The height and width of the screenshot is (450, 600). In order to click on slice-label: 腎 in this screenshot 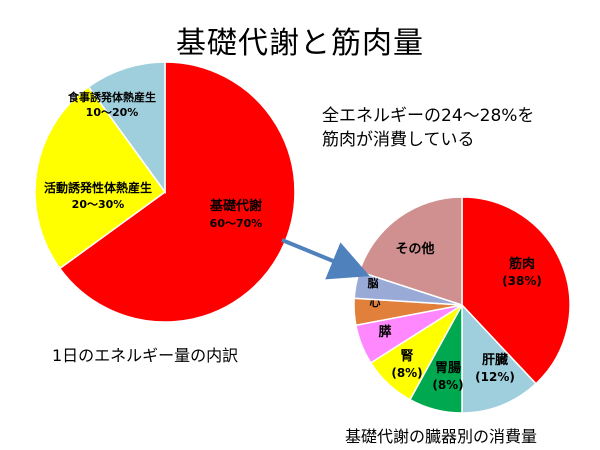, I will do `click(406, 356)`.